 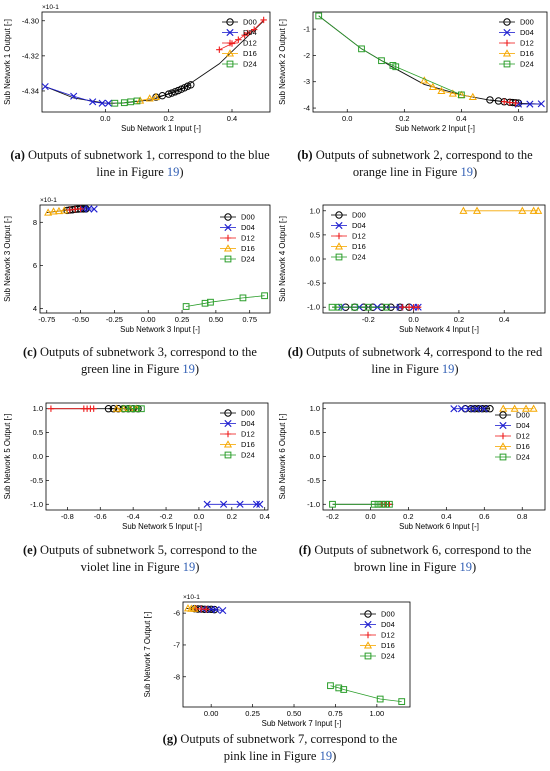 I want to click on y-tick-label: -1.0, so click(x=313, y=504).